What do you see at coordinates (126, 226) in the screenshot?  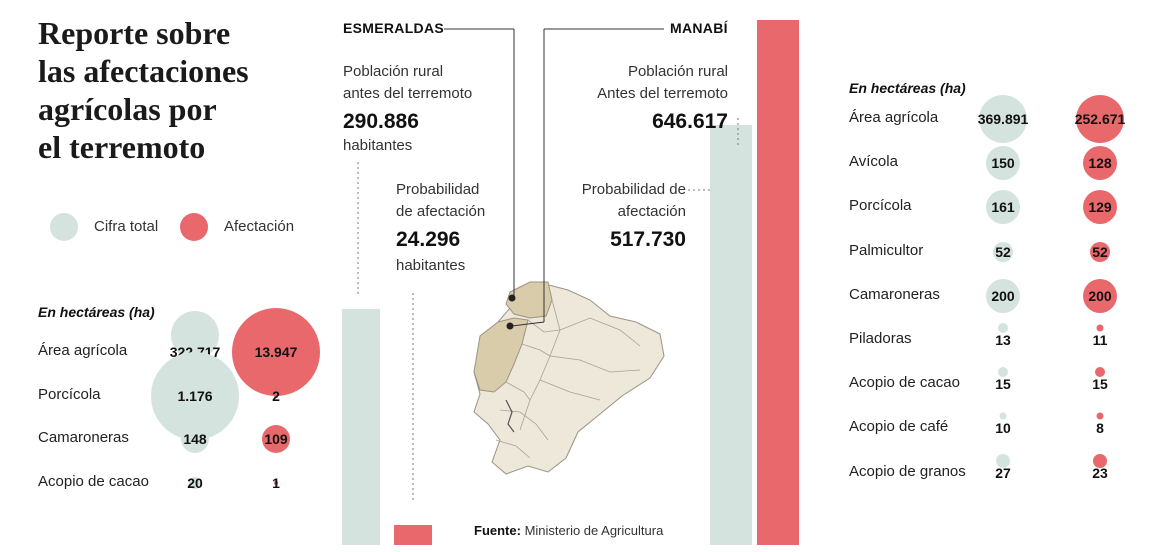 I see `legend-total-label: Cifra total` at bounding box center [126, 226].